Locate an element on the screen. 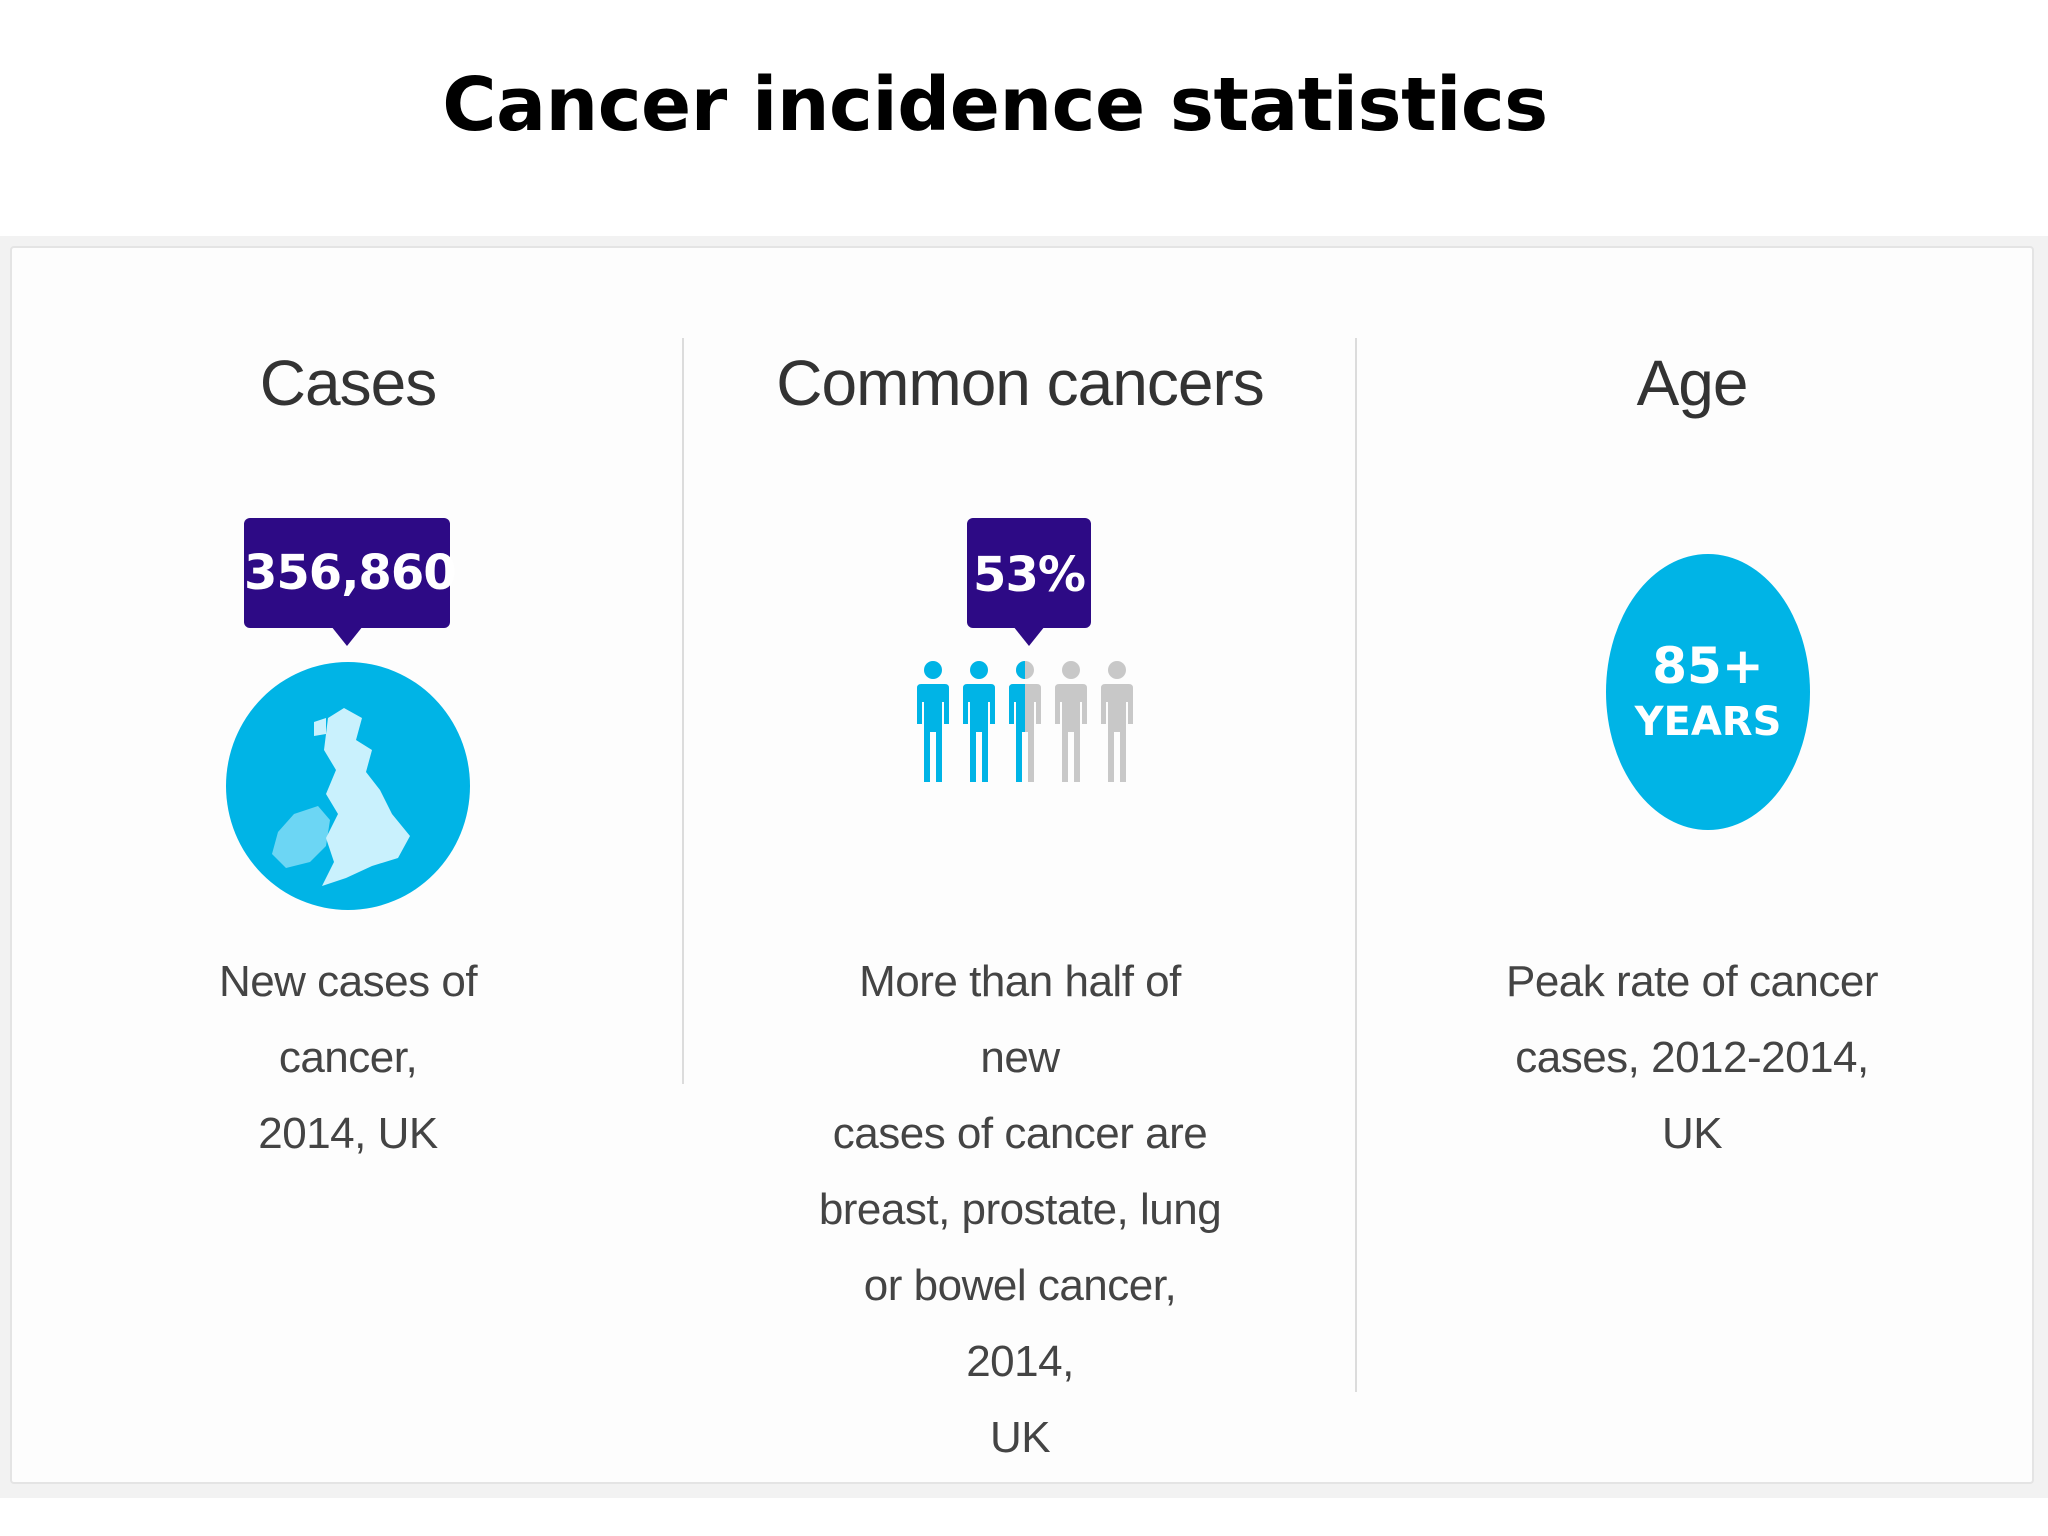 This screenshot has height=1536, width=2048. age-text-line: Peak rate of cancer is located at coordinates (1692, 981).